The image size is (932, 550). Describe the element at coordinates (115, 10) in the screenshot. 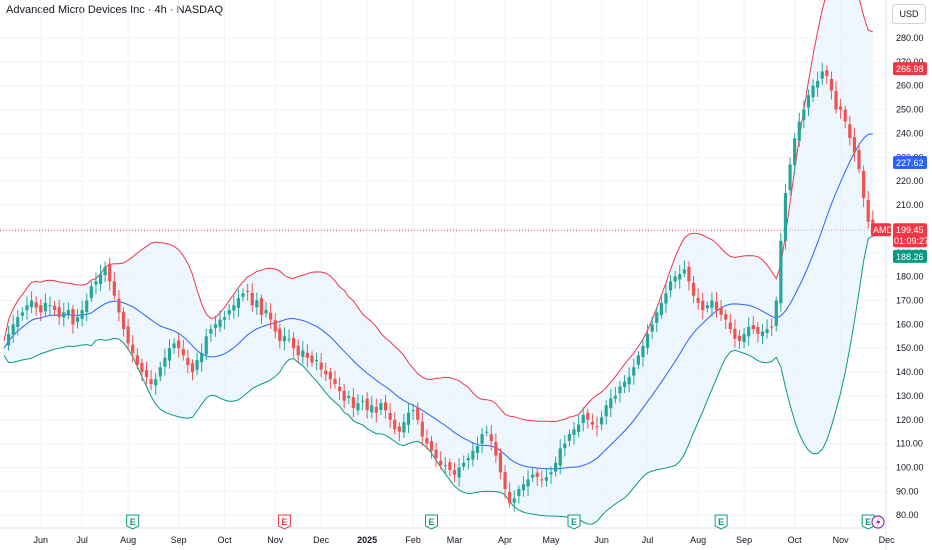

I see `chart-title: Advanced Micro Devices Inc · 4h · NASDAQ` at that location.